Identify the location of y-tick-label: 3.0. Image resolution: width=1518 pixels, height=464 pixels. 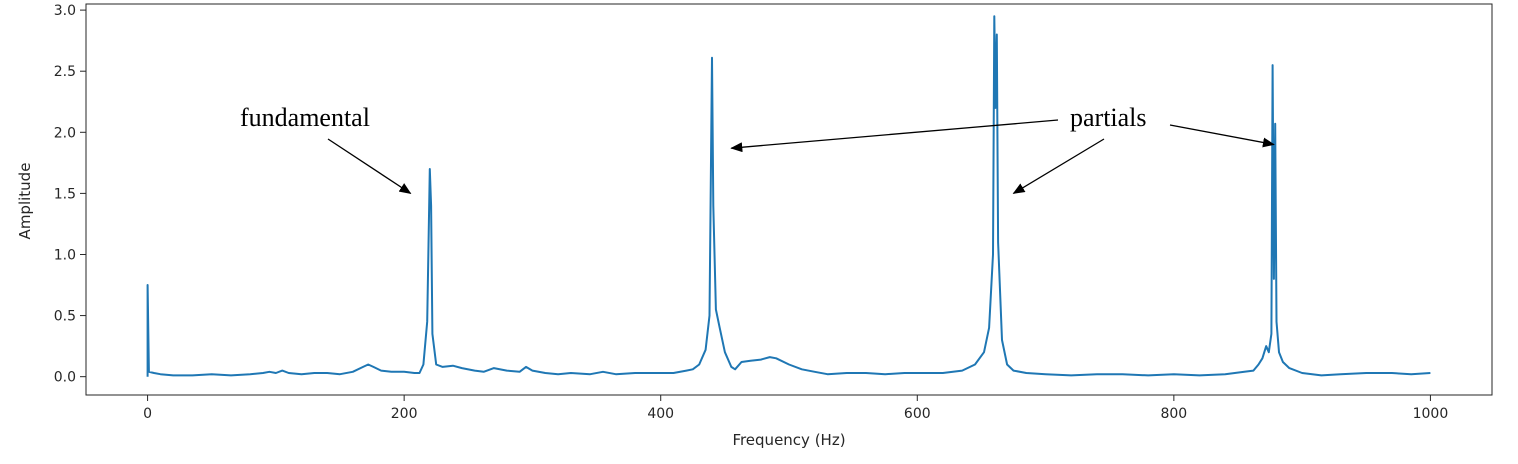
(65, 11).